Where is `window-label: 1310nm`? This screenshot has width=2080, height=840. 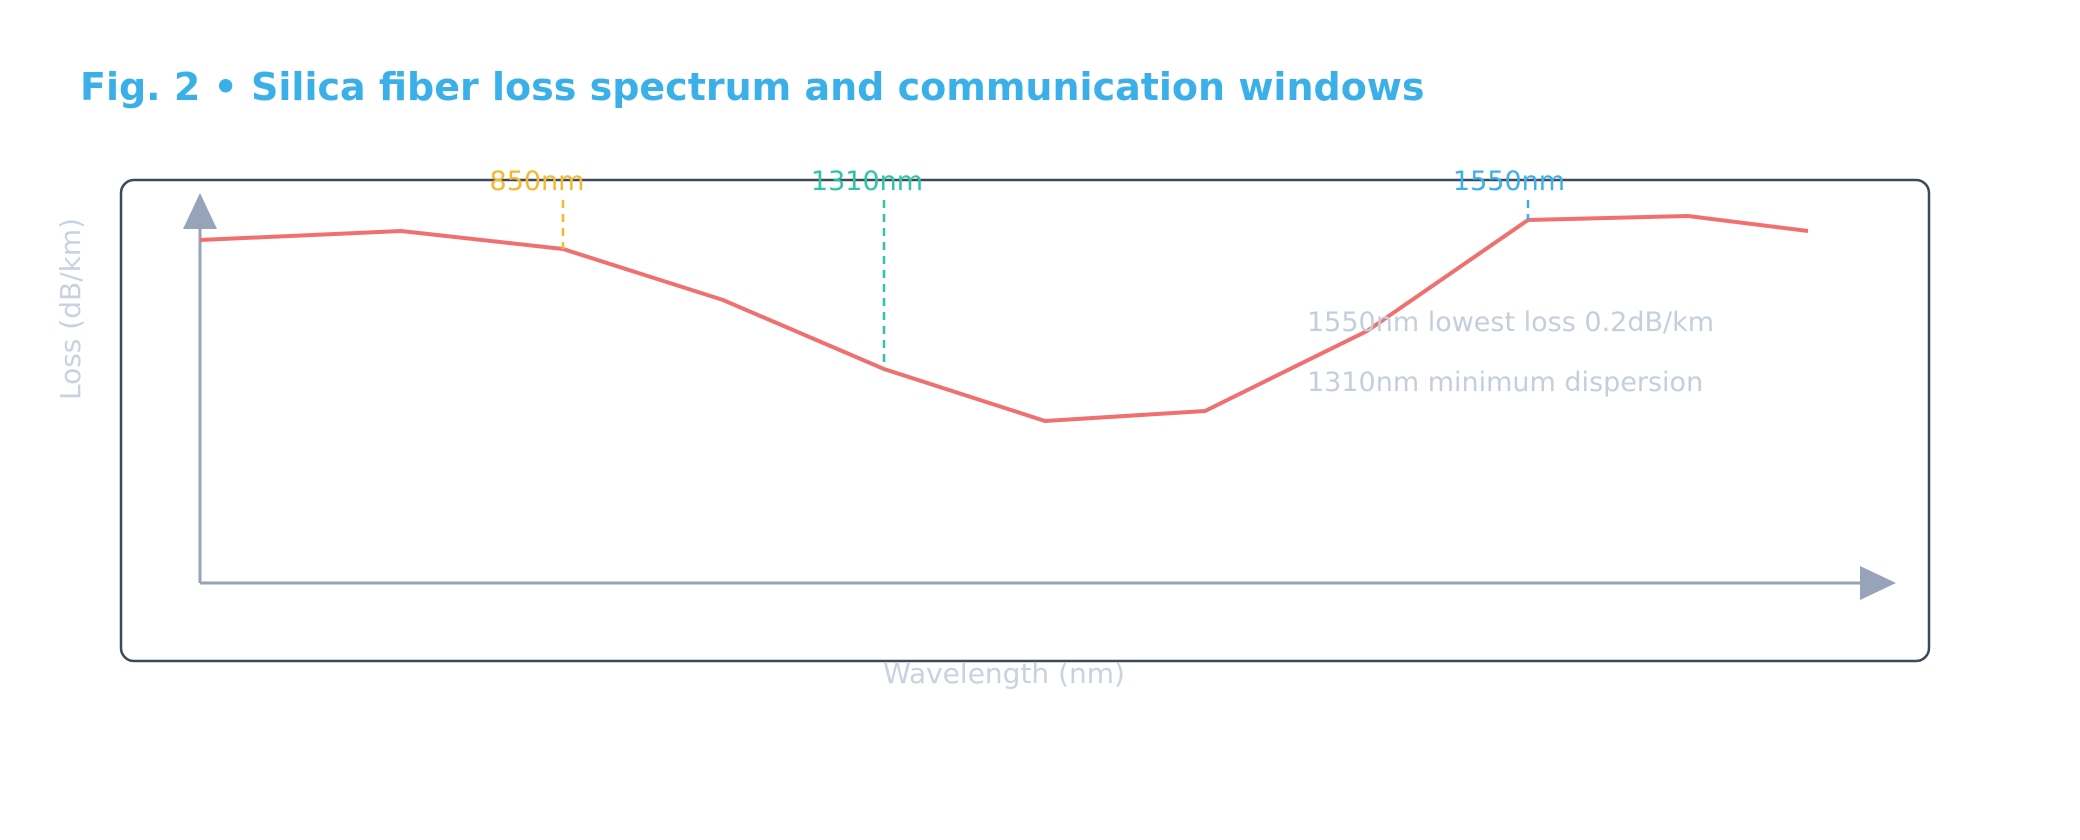
window-label: 1310nm is located at coordinates (867, 181).